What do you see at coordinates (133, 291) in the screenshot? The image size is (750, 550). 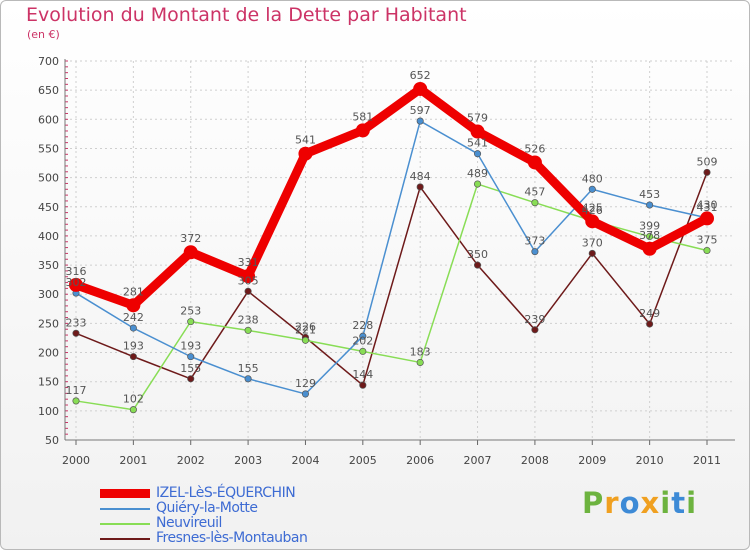 I see `data-label: 281` at bounding box center [133, 291].